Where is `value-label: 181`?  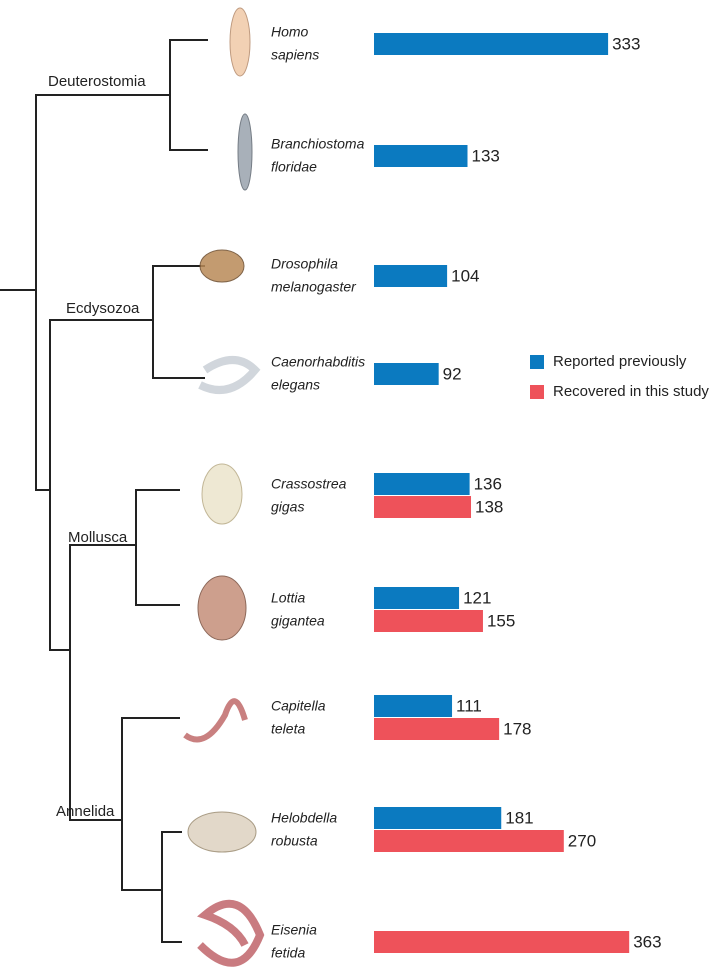 value-label: 181 is located at coordinates (519, 817).